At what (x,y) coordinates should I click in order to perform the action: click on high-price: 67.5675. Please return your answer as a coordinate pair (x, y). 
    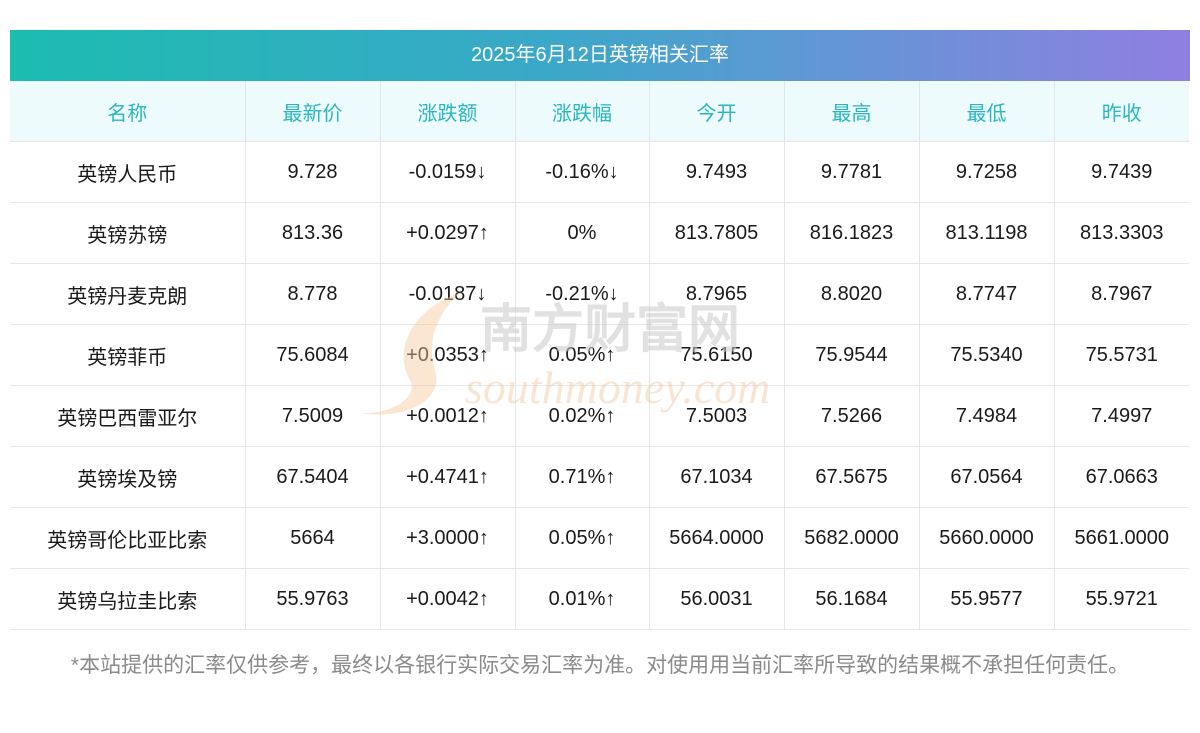
    Looking at the image, I should click on (852, 477).